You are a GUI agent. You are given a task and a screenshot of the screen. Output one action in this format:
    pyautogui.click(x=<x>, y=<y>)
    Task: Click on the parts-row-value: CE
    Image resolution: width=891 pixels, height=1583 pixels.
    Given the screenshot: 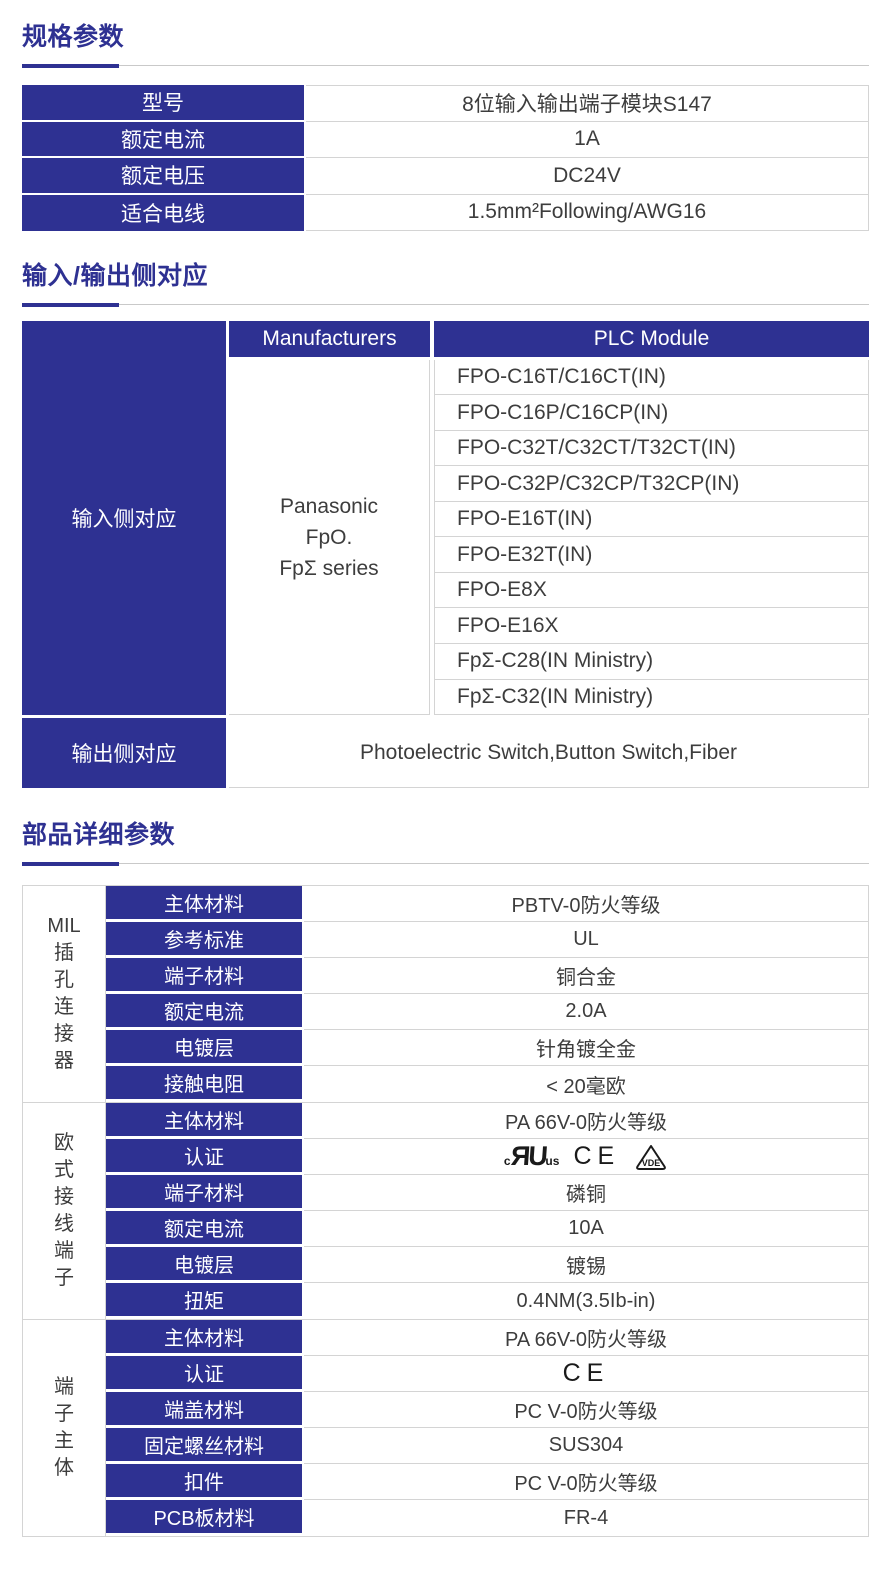 What is the action you would take?
    pyautogui.click(x=586, y=1374)
    